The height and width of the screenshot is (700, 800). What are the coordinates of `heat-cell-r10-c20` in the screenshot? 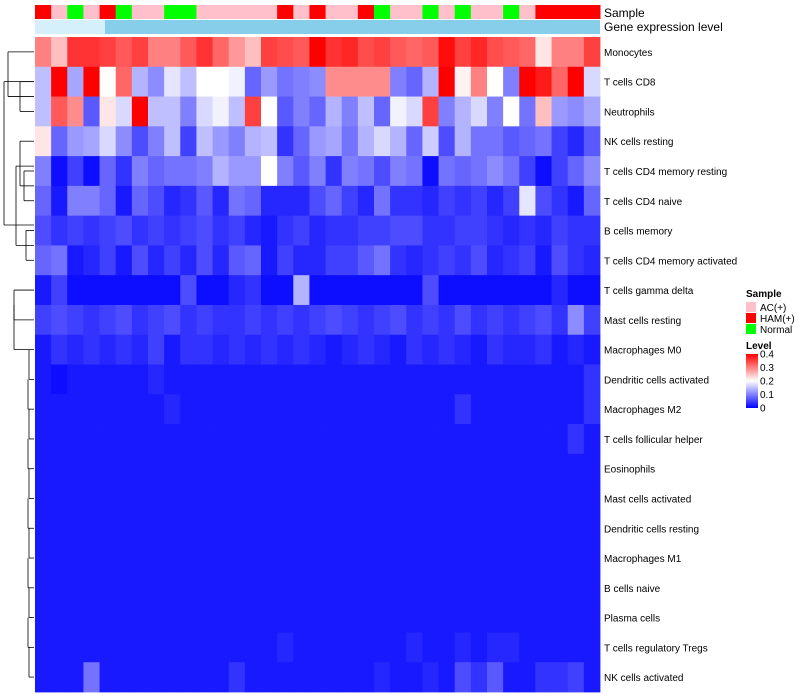 It's located at (366, 349).